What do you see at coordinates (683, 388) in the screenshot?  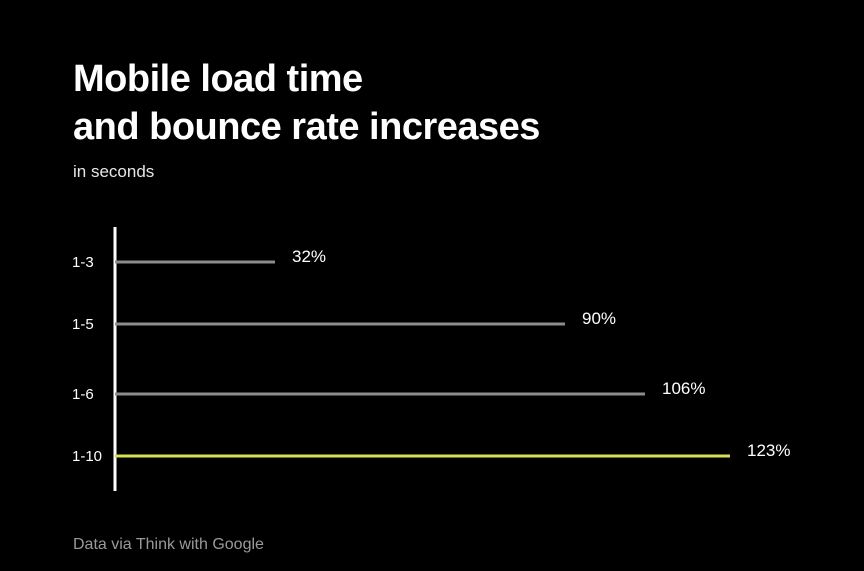 I see `data-label: 106%` at bounding box center [683, 388].